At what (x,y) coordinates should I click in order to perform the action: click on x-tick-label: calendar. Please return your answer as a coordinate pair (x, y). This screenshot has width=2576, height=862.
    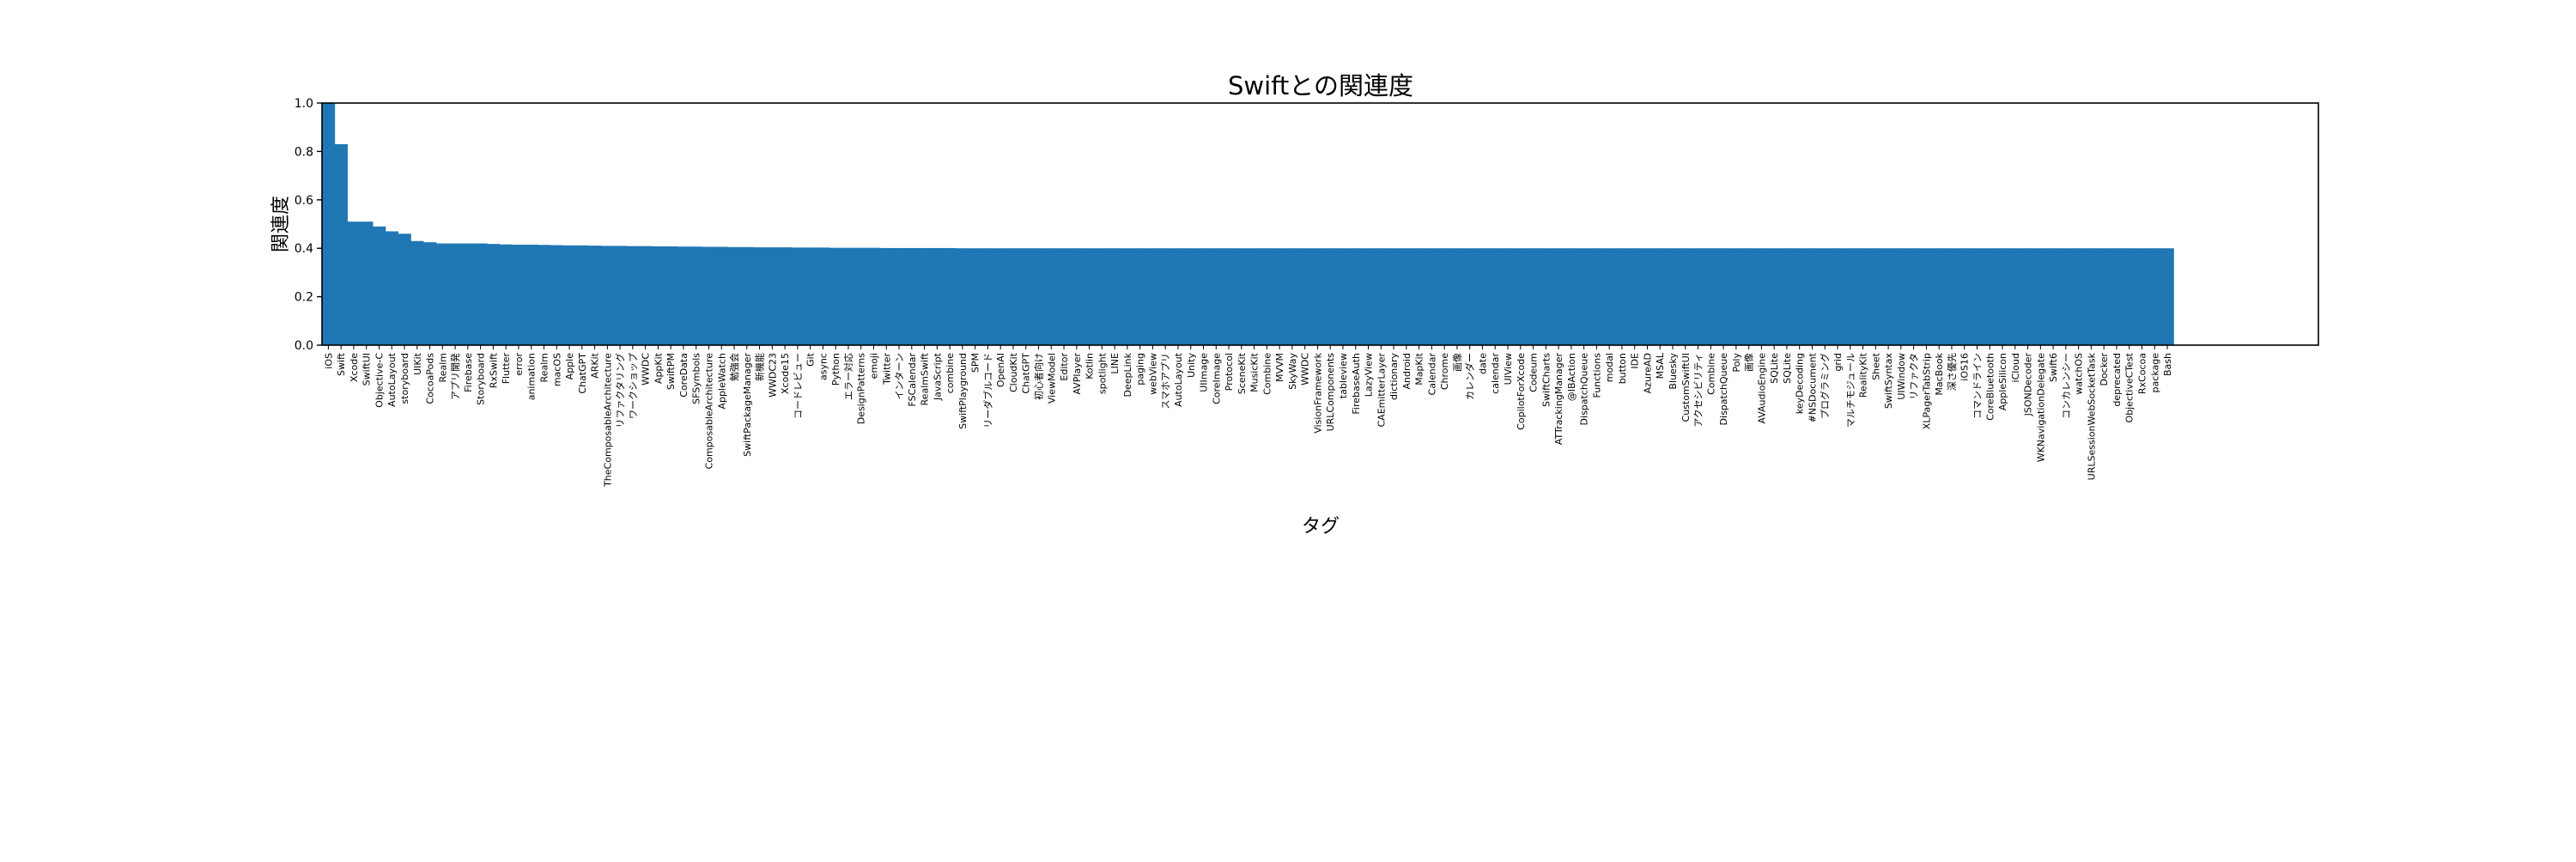
    Looking at the image, I should click on (1495, 373).